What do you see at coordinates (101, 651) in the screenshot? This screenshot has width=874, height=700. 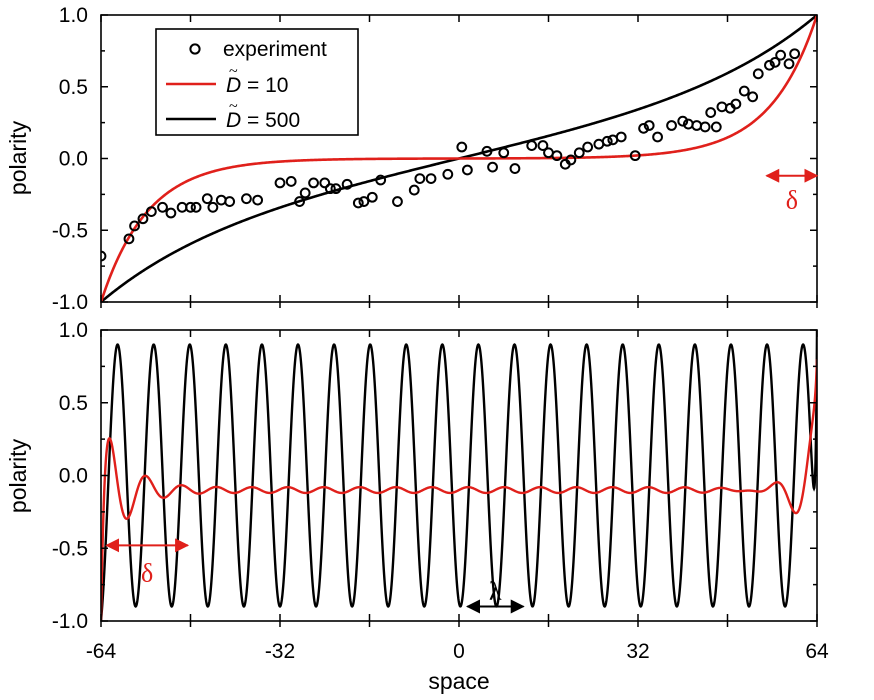 I see `bottom-x-tick-label: -64` at bounding box center [101, 651].